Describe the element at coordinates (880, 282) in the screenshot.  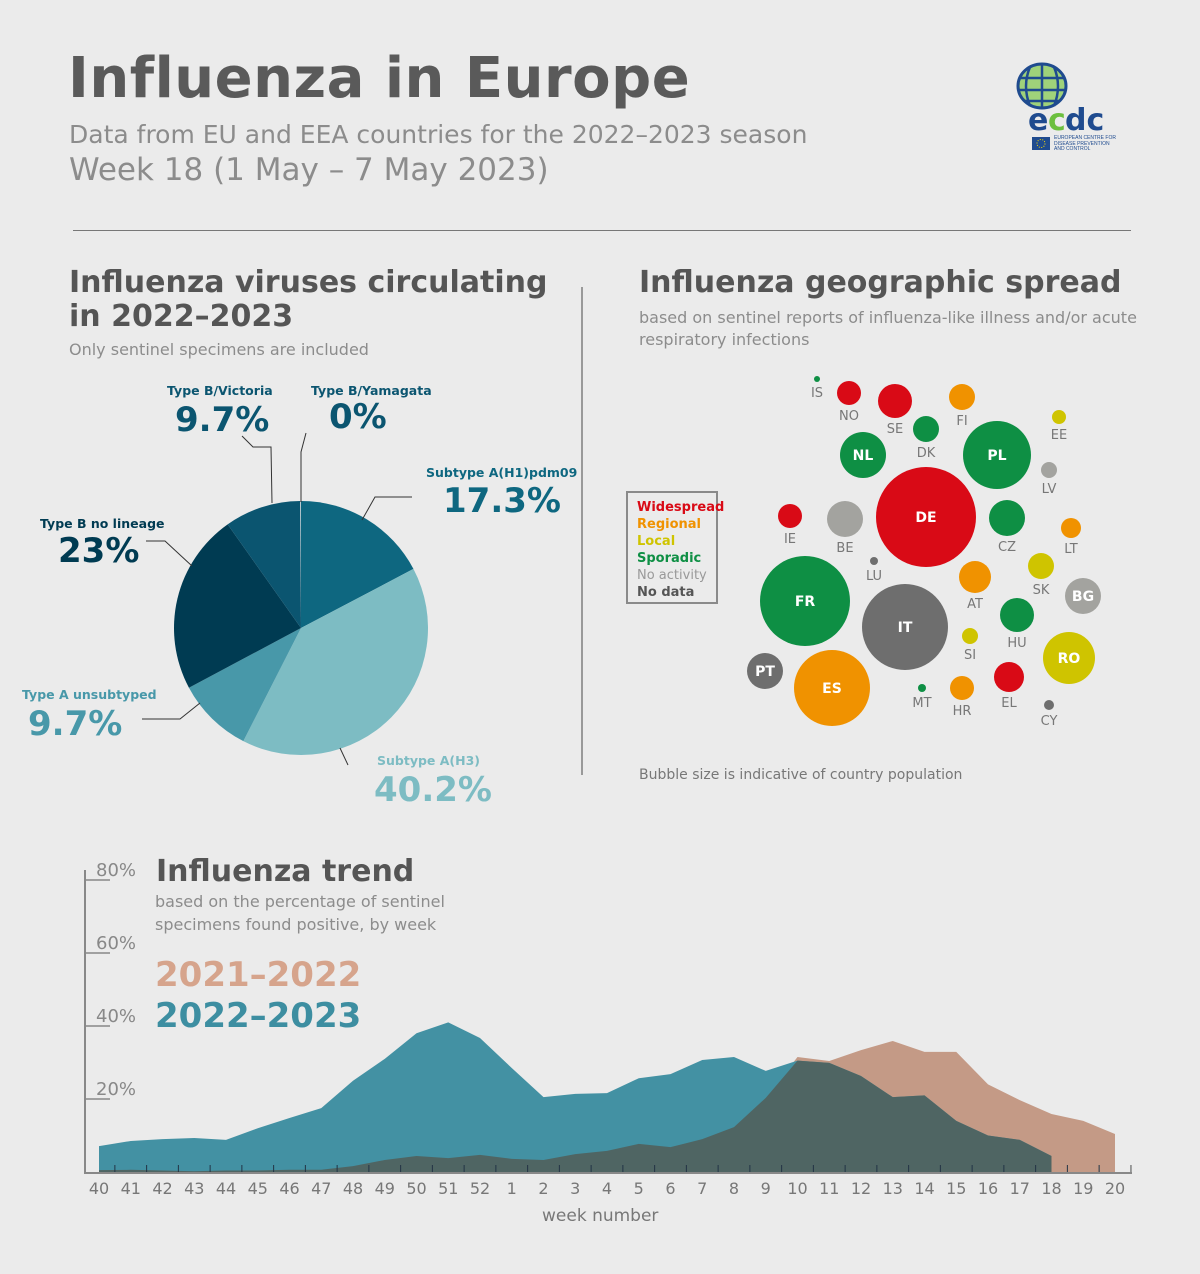
I see `map-title: Influenza geographic spread` at that location.